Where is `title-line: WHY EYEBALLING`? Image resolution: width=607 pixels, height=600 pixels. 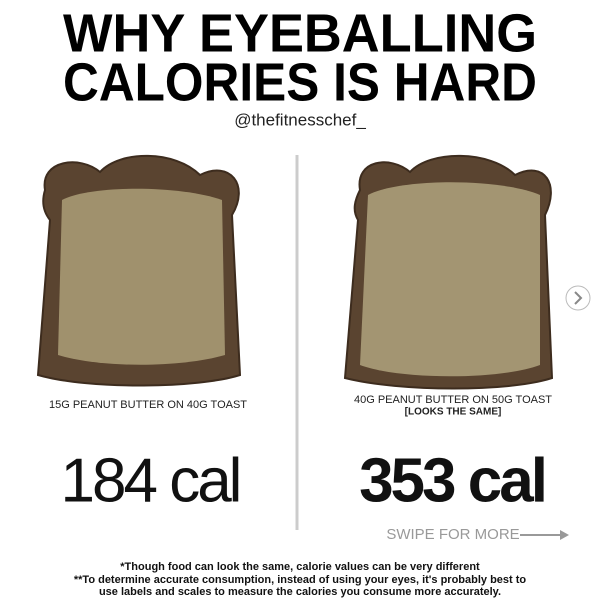 title-line: WHY EYEBALLING is located at coordinates (300, 33).